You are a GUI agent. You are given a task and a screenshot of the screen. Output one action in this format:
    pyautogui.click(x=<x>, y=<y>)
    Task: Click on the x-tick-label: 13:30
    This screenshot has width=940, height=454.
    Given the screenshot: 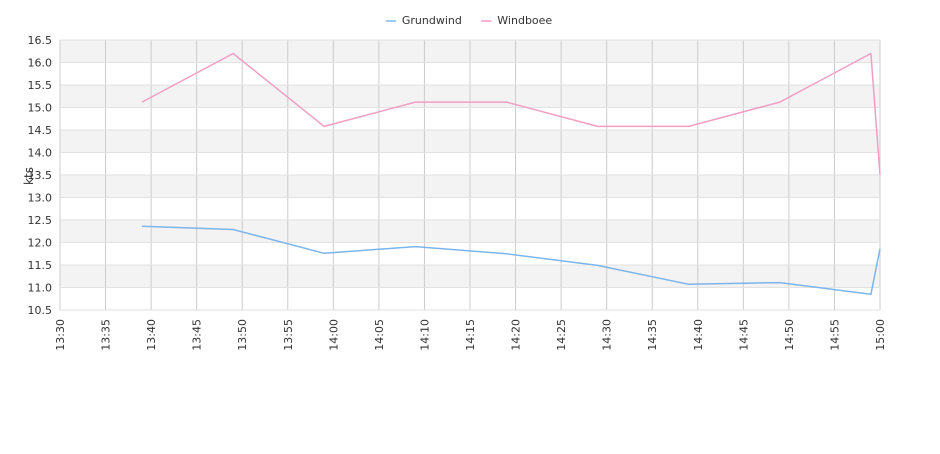 What is the action you would take?
    pyautogui.click(x=60, y=335)
    